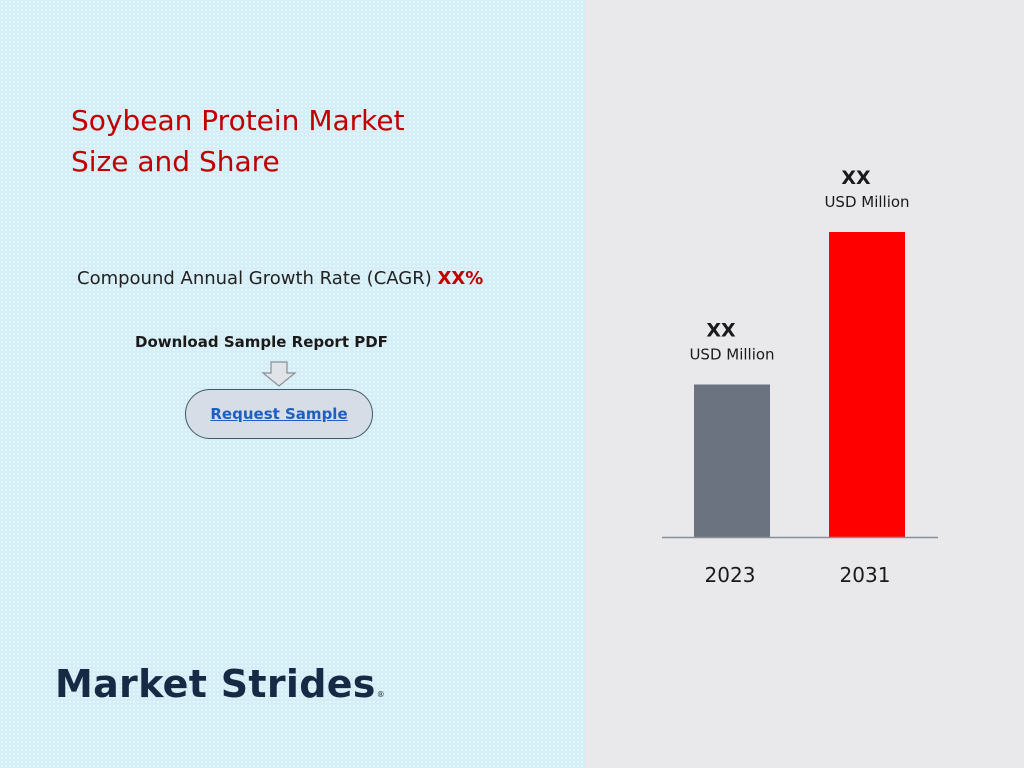 This screenshot has height=768, width=1024. Describe the element at coordinates (731, 355) in the screenshot. I see `bar-unit-label-2023: USD Million` at that location.